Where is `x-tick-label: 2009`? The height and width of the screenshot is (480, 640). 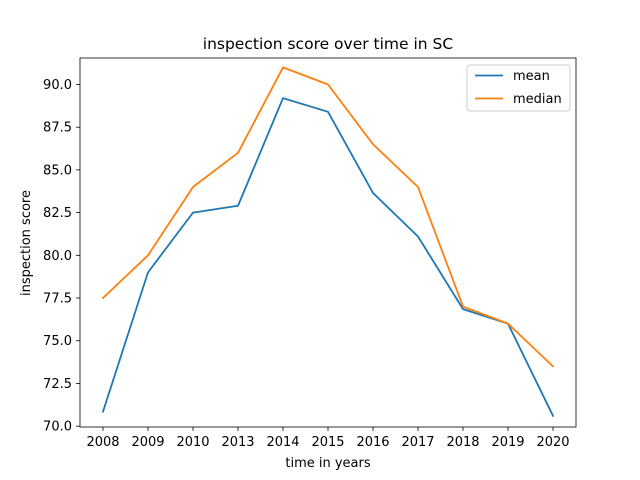 x-tick-label: 2009 is located at coordinates (147, 442).